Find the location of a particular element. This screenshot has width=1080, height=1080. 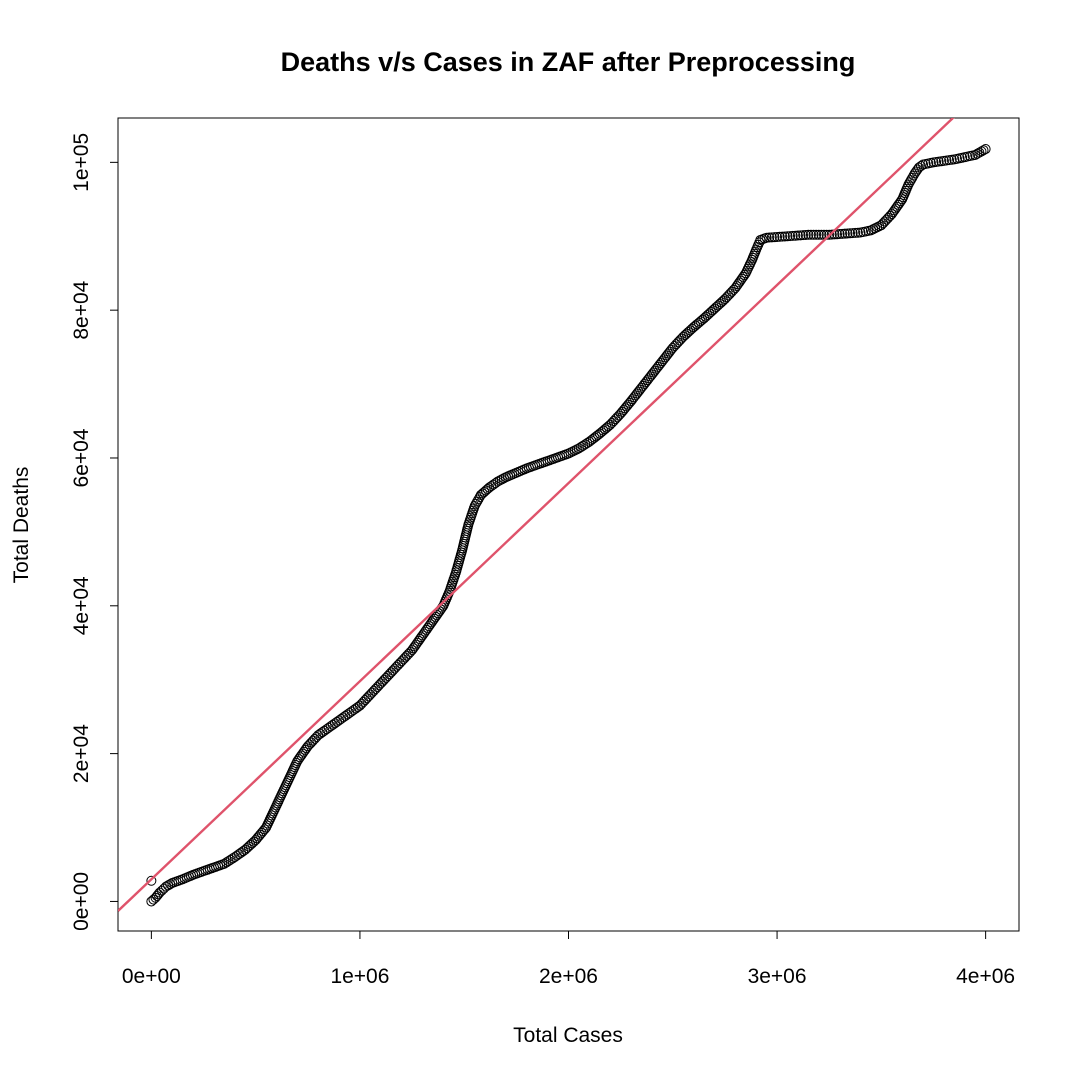

y-tick-label-0: 0e+00 is located at coordinates (81, 901).